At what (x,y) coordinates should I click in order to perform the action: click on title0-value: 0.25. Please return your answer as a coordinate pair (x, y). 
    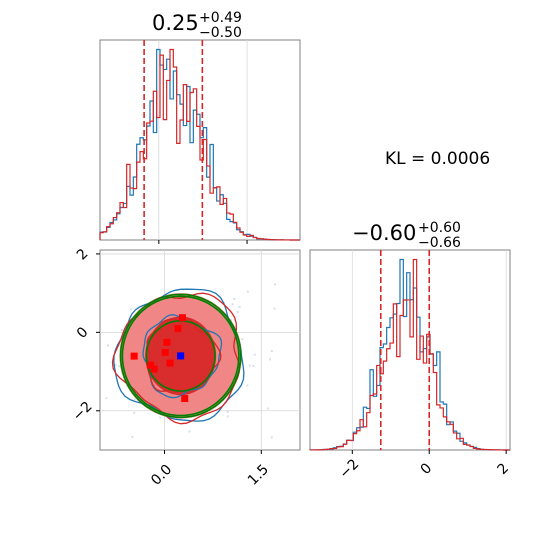
    Looking at the image, I should click on (175, 23).